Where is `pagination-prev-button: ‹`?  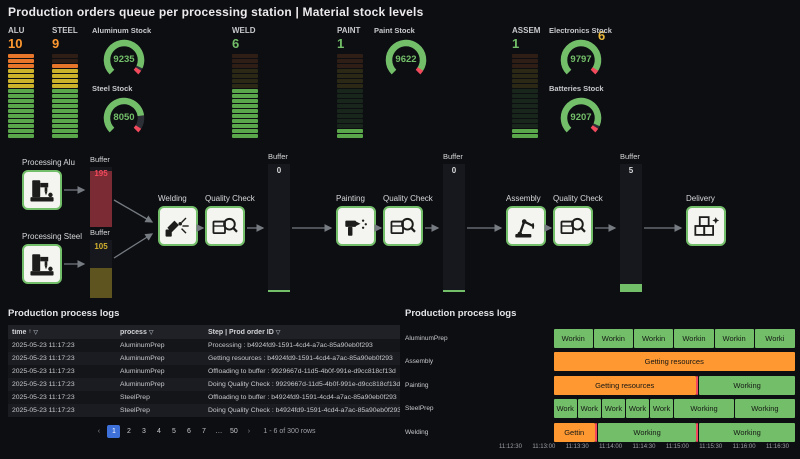 pagination-prev-button: ‹ is located at coordinates (99, 431).